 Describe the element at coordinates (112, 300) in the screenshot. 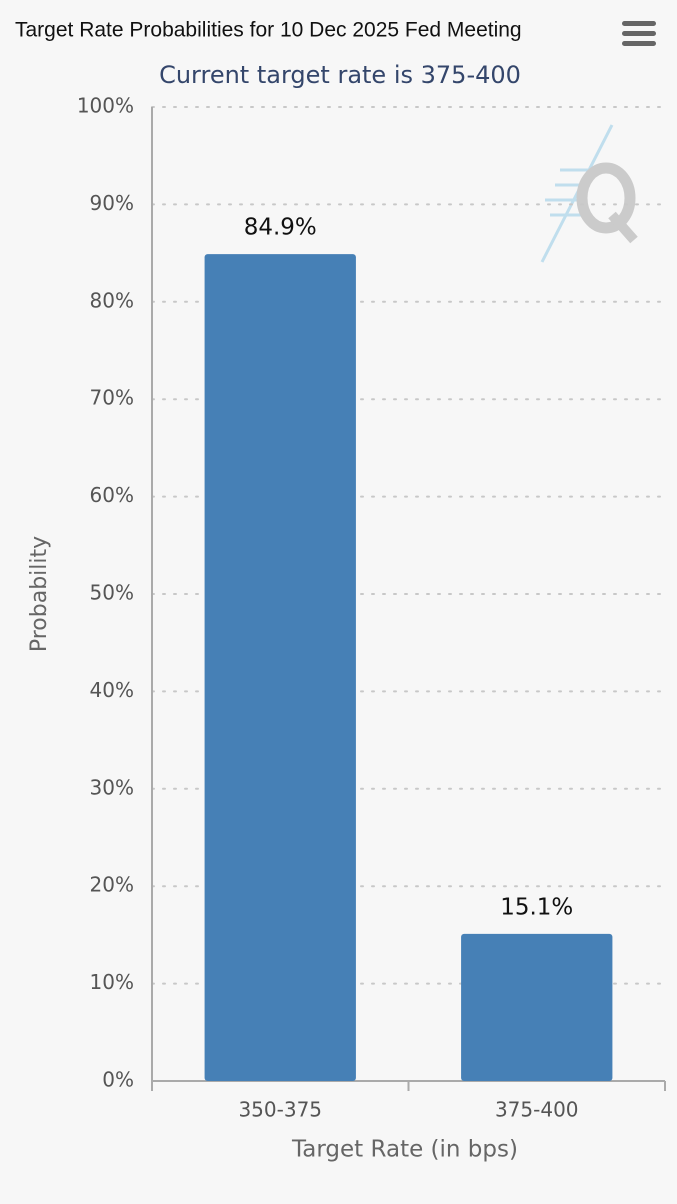

I see `y-tick-label: 80%` at that location.